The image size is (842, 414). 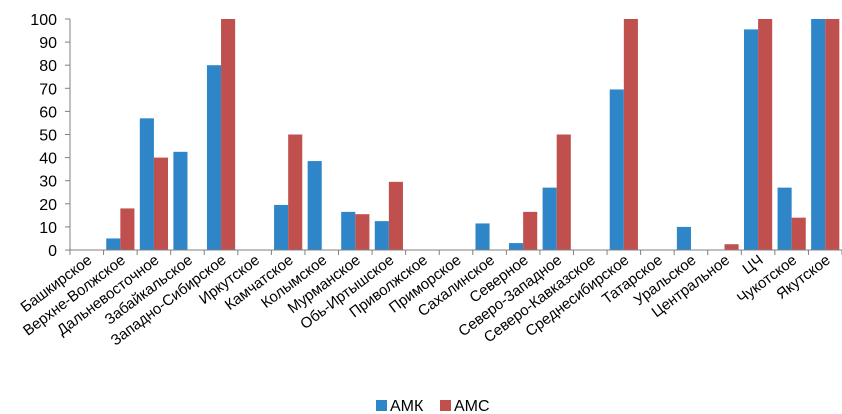 I want to click on y-tick-label: 30, so click(x=48, y=182).